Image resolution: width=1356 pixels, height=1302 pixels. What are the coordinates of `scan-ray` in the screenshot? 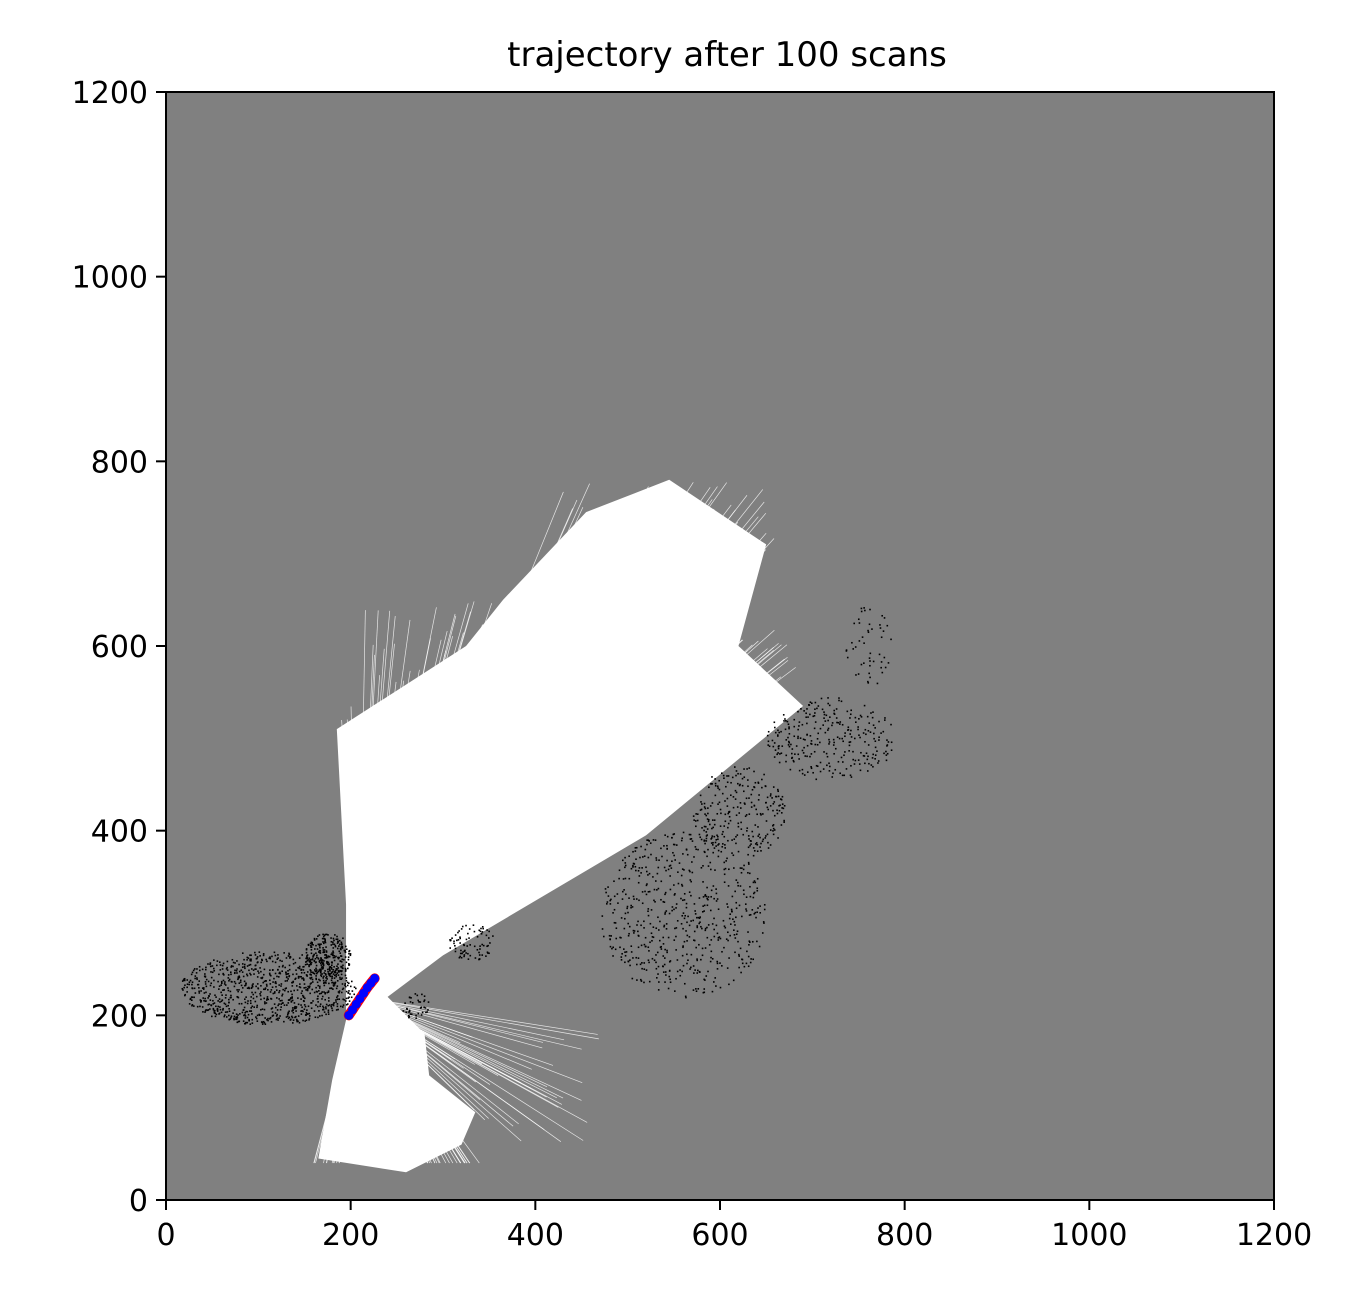 It's located at (561, 853).